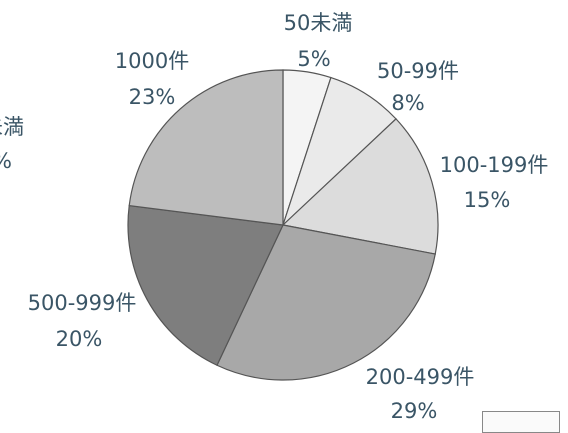 This screenshot has height=433, width=568. Describe the element at coordinates (414, 411) in the screenshot. I see `slice-pct-200-499: 29%` at that location.